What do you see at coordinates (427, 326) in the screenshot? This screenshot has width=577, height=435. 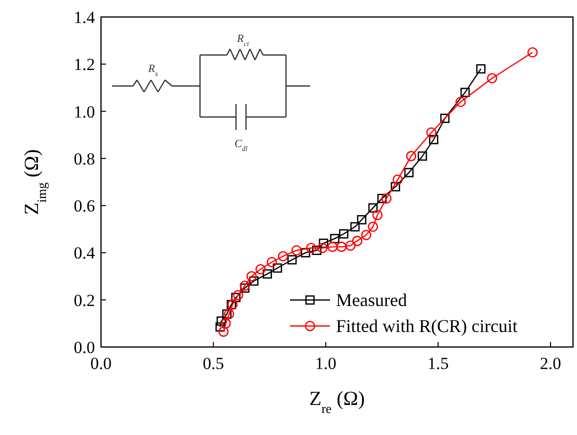 I see `legend-label: Fitted with R(CR) circuit` at bounding box center [427, 326].